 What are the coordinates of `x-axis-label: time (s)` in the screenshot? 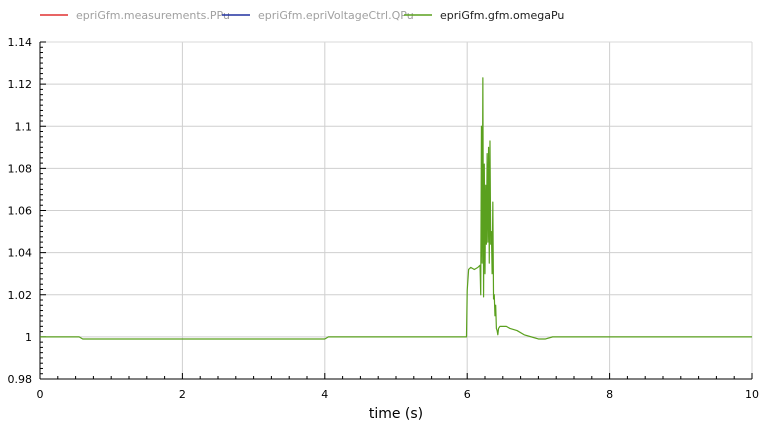 It's located at (396, 414).